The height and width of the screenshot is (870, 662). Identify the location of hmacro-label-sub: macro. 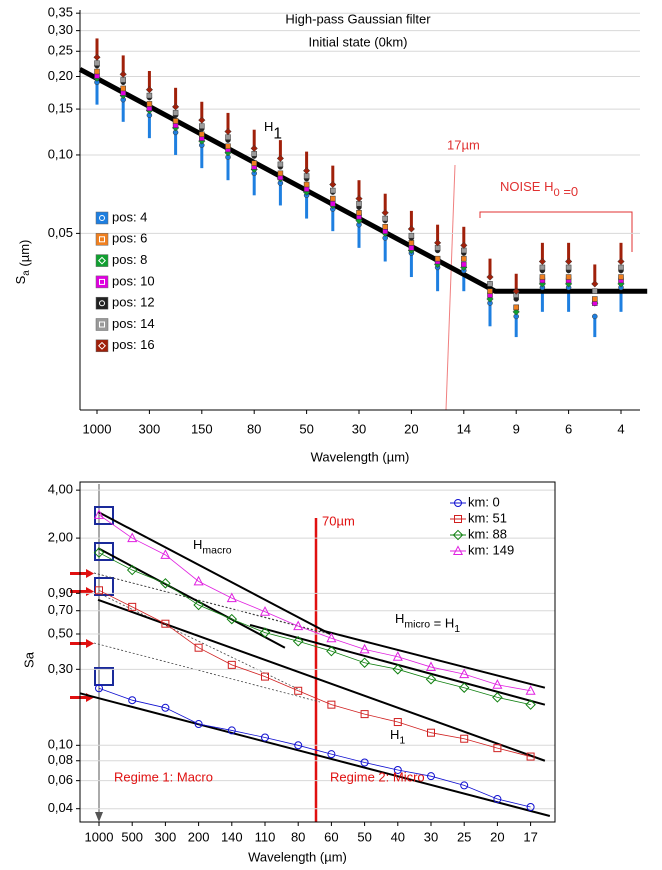
(216, 550).